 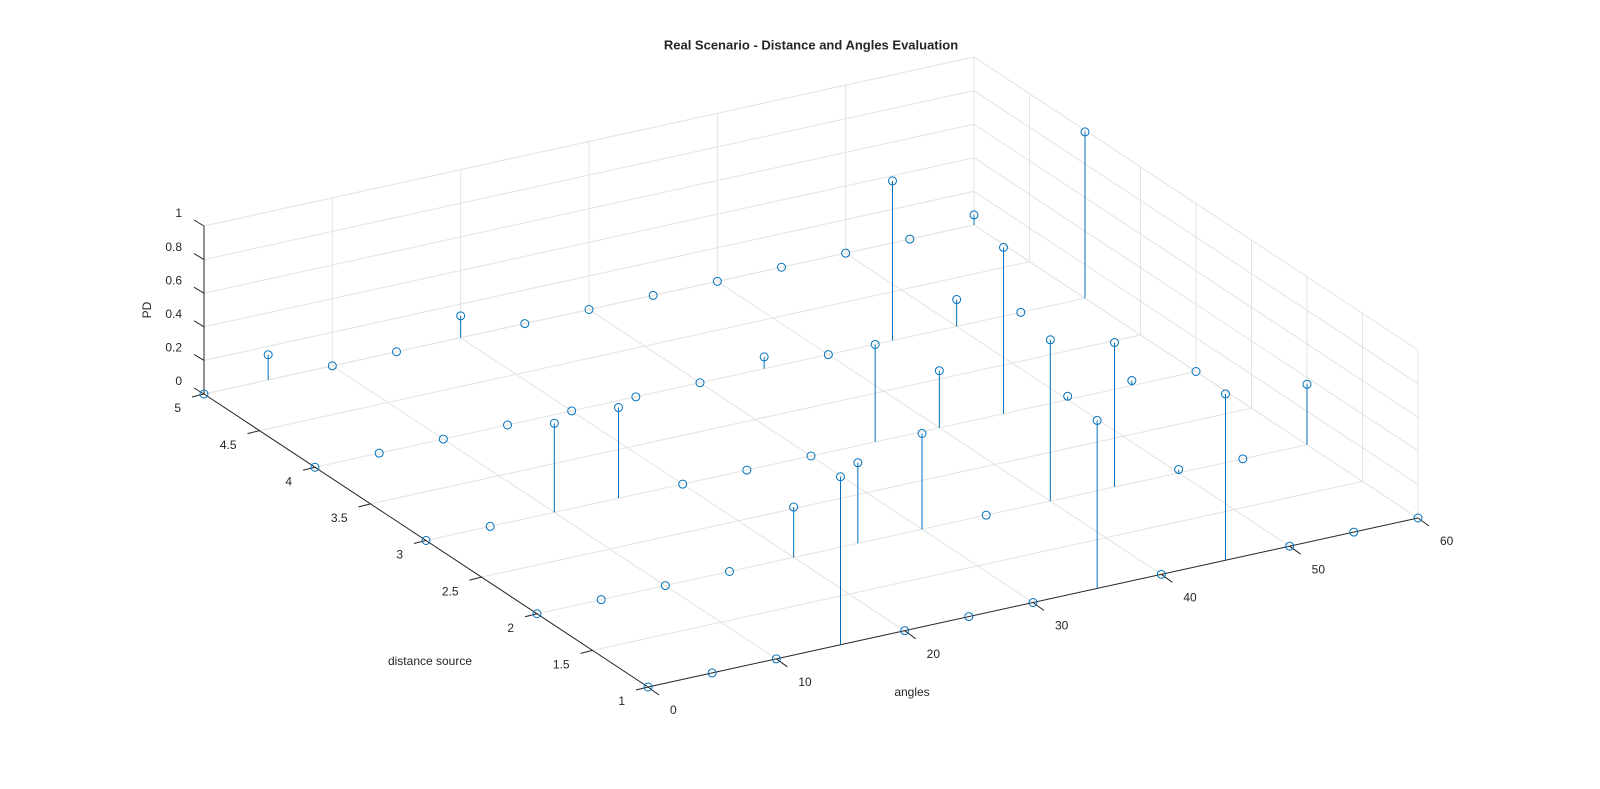 What do you see at coordinates (1319, 569) in the screenshot?
I see `x-tick-label: 50` at bounding box center [1319, 569].